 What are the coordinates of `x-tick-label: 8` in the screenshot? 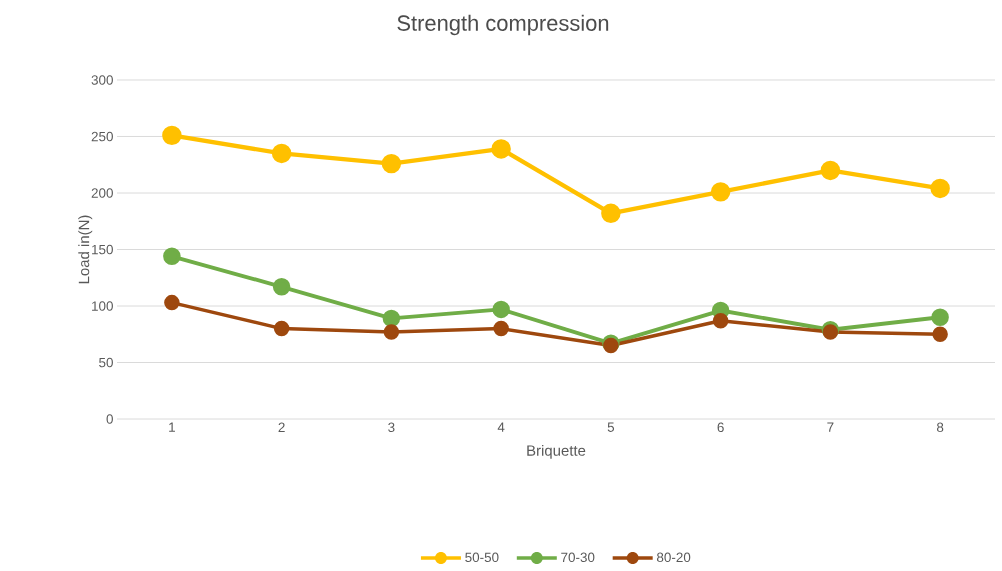 It's located at (940, 427).